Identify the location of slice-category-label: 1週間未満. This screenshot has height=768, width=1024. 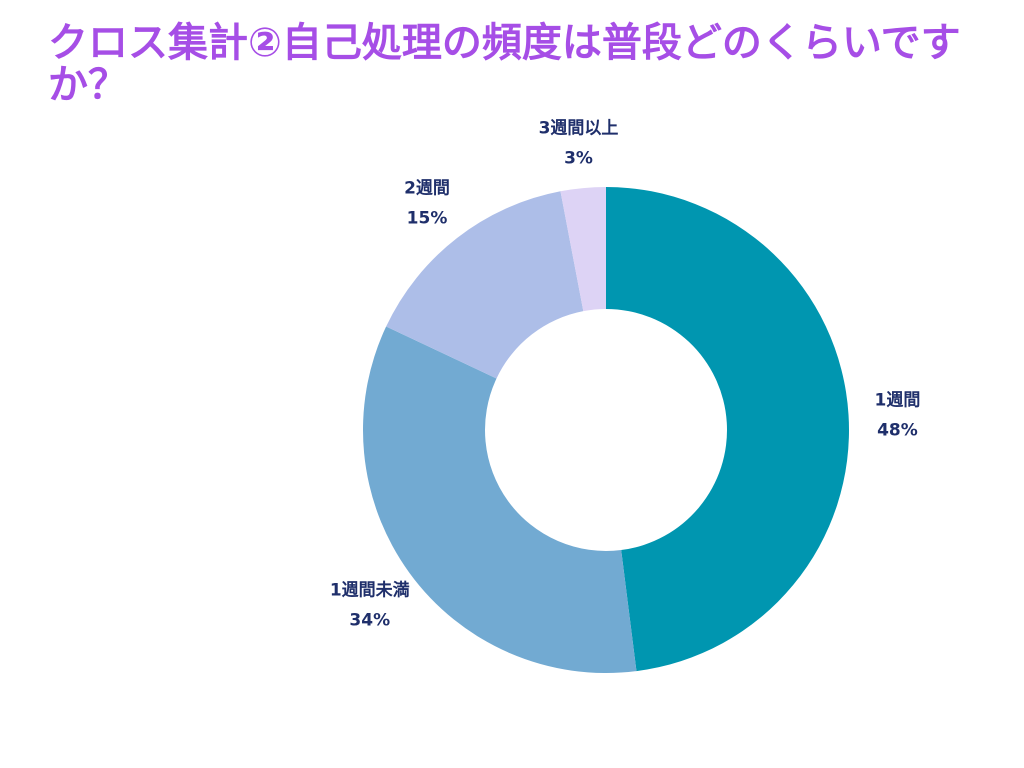
(370, 590).